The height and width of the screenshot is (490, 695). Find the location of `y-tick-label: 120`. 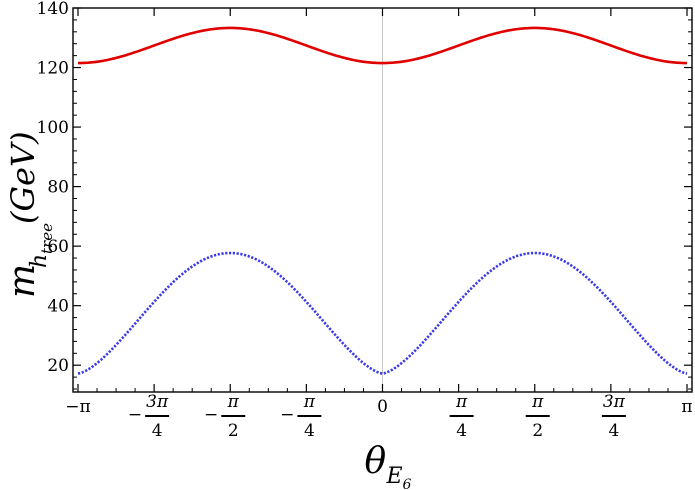

y-tick-label: 120 is located at coordinates (53, 69).